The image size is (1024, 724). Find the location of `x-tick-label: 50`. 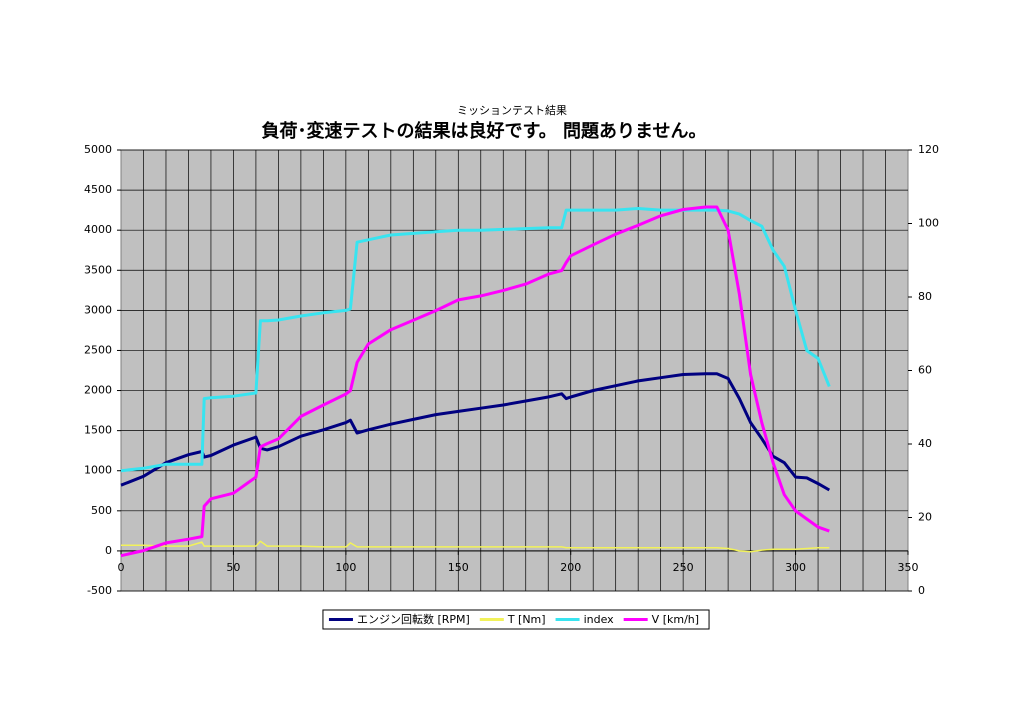

x-tick-label: 50 is located at coordinates (233, 567).